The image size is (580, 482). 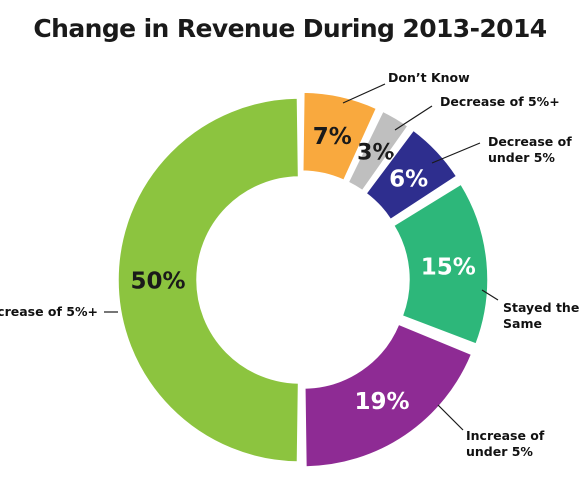 I want to click on slice-percent-label: 6%, so click(x=408, y=179).